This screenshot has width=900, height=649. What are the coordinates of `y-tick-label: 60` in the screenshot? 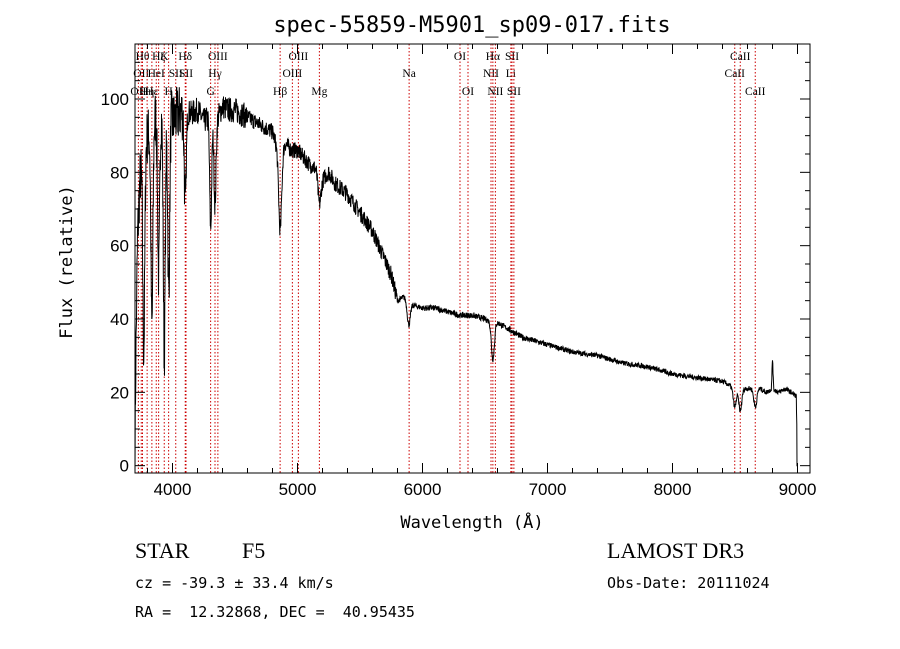 It's located at (119, 246).